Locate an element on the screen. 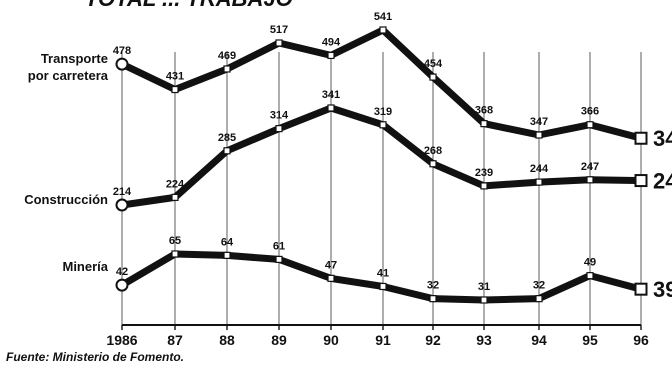  data-label: 431 is located at coordinates (175, 77).